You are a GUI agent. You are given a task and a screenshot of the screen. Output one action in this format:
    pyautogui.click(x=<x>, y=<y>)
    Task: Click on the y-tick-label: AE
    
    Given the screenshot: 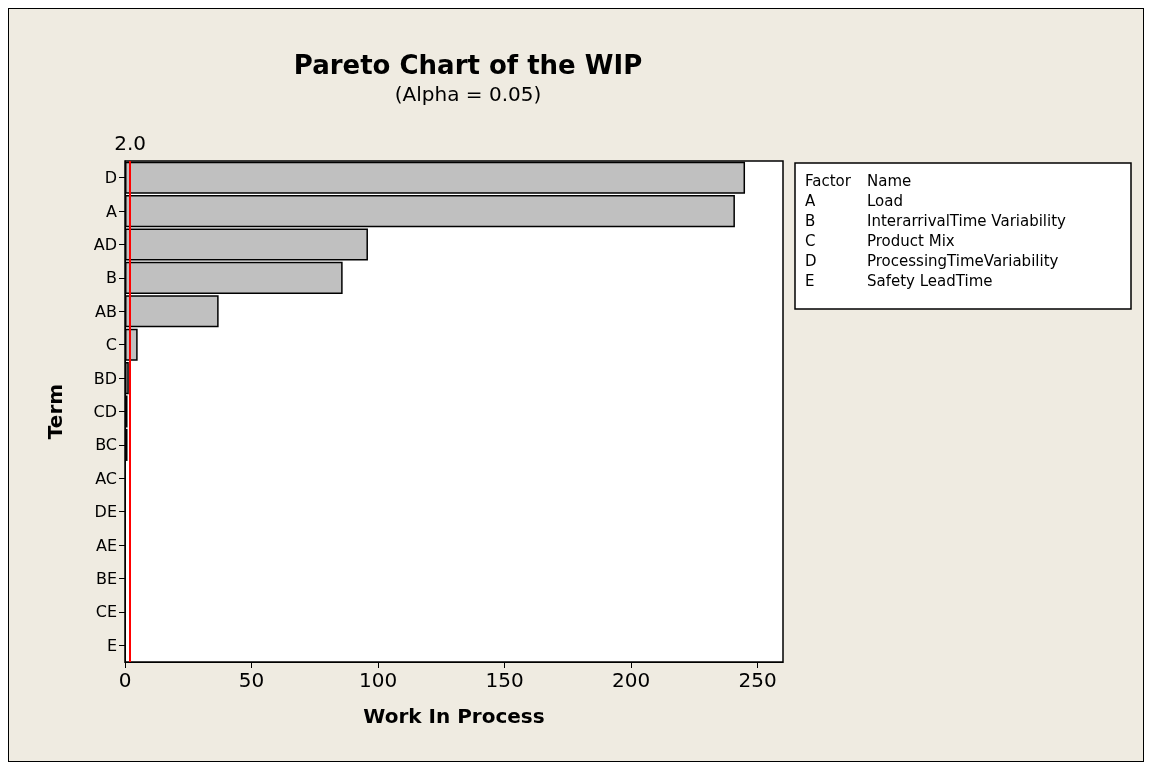 What is the action you would take?
    pyautogui.click(x=106, y=545)
    